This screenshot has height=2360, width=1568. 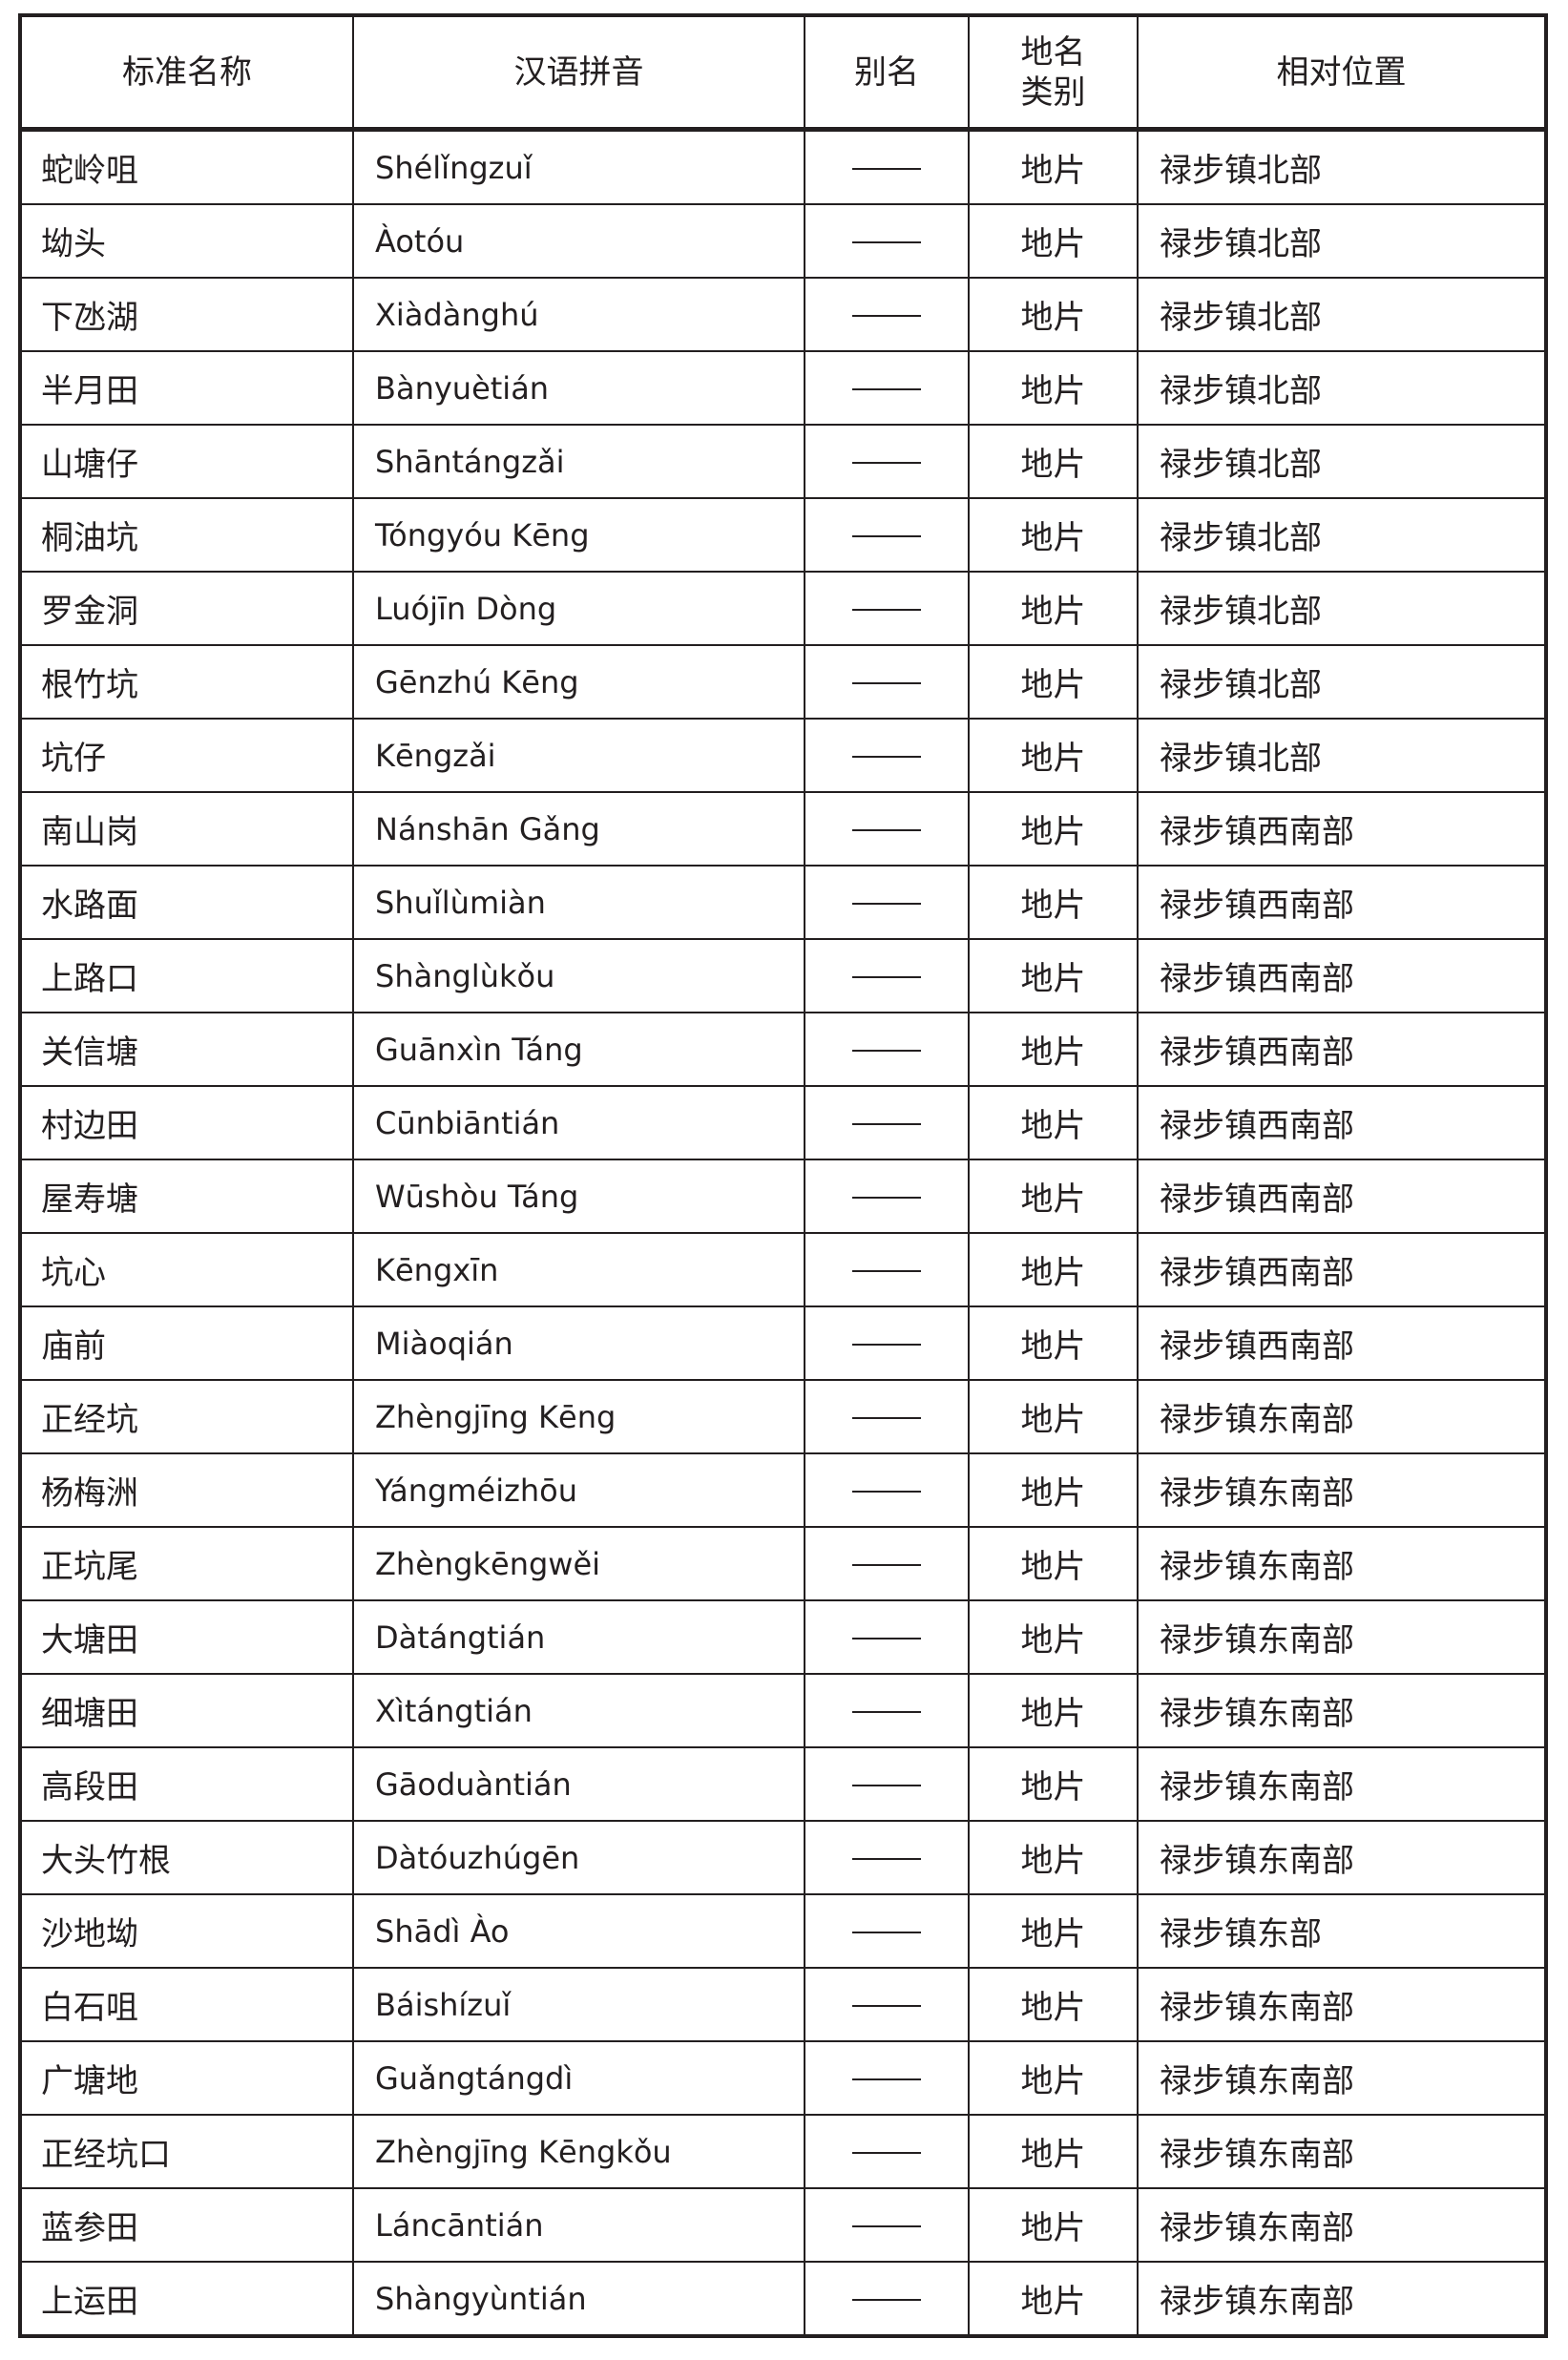 I want to click on pinyin-cell: Shādì Ào, so click(x=578, y=1931).